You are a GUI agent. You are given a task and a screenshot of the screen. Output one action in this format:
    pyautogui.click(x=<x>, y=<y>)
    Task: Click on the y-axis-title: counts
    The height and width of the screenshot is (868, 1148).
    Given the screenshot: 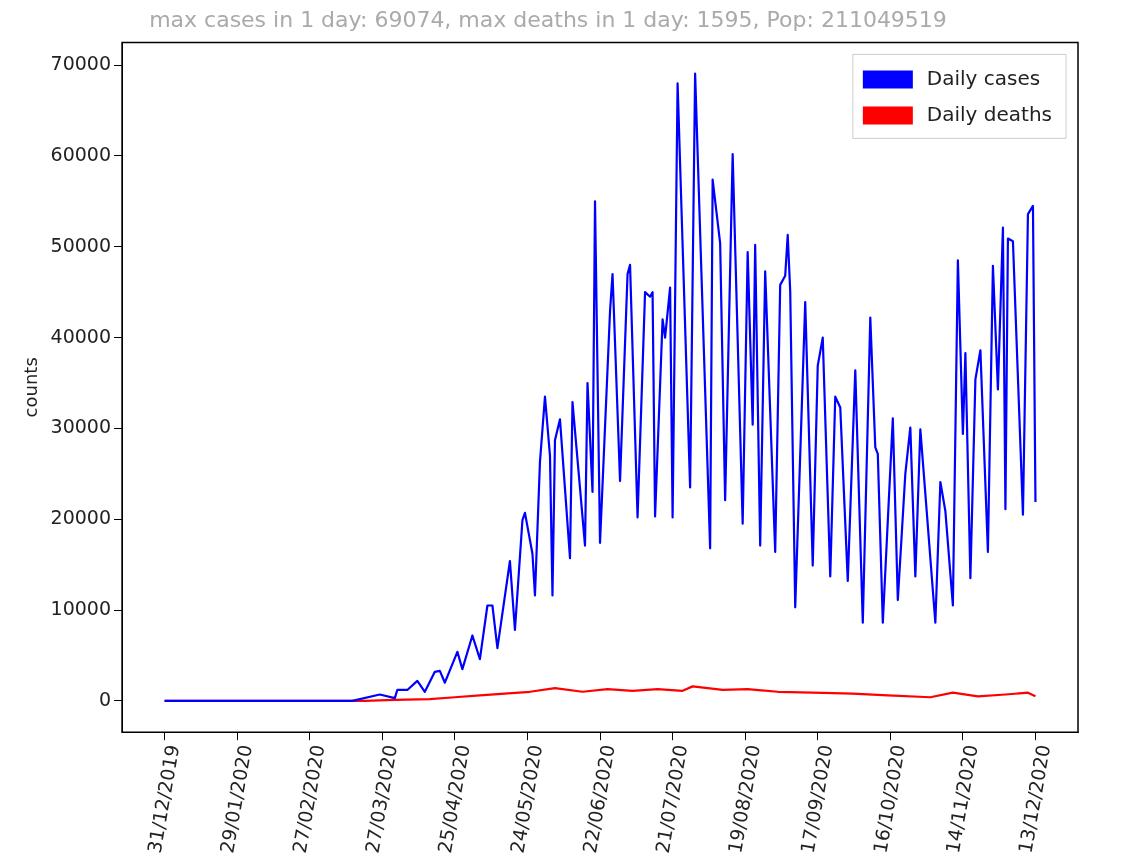 What is the action you would take?
    pyautogui.click(x=31, y=387)
    